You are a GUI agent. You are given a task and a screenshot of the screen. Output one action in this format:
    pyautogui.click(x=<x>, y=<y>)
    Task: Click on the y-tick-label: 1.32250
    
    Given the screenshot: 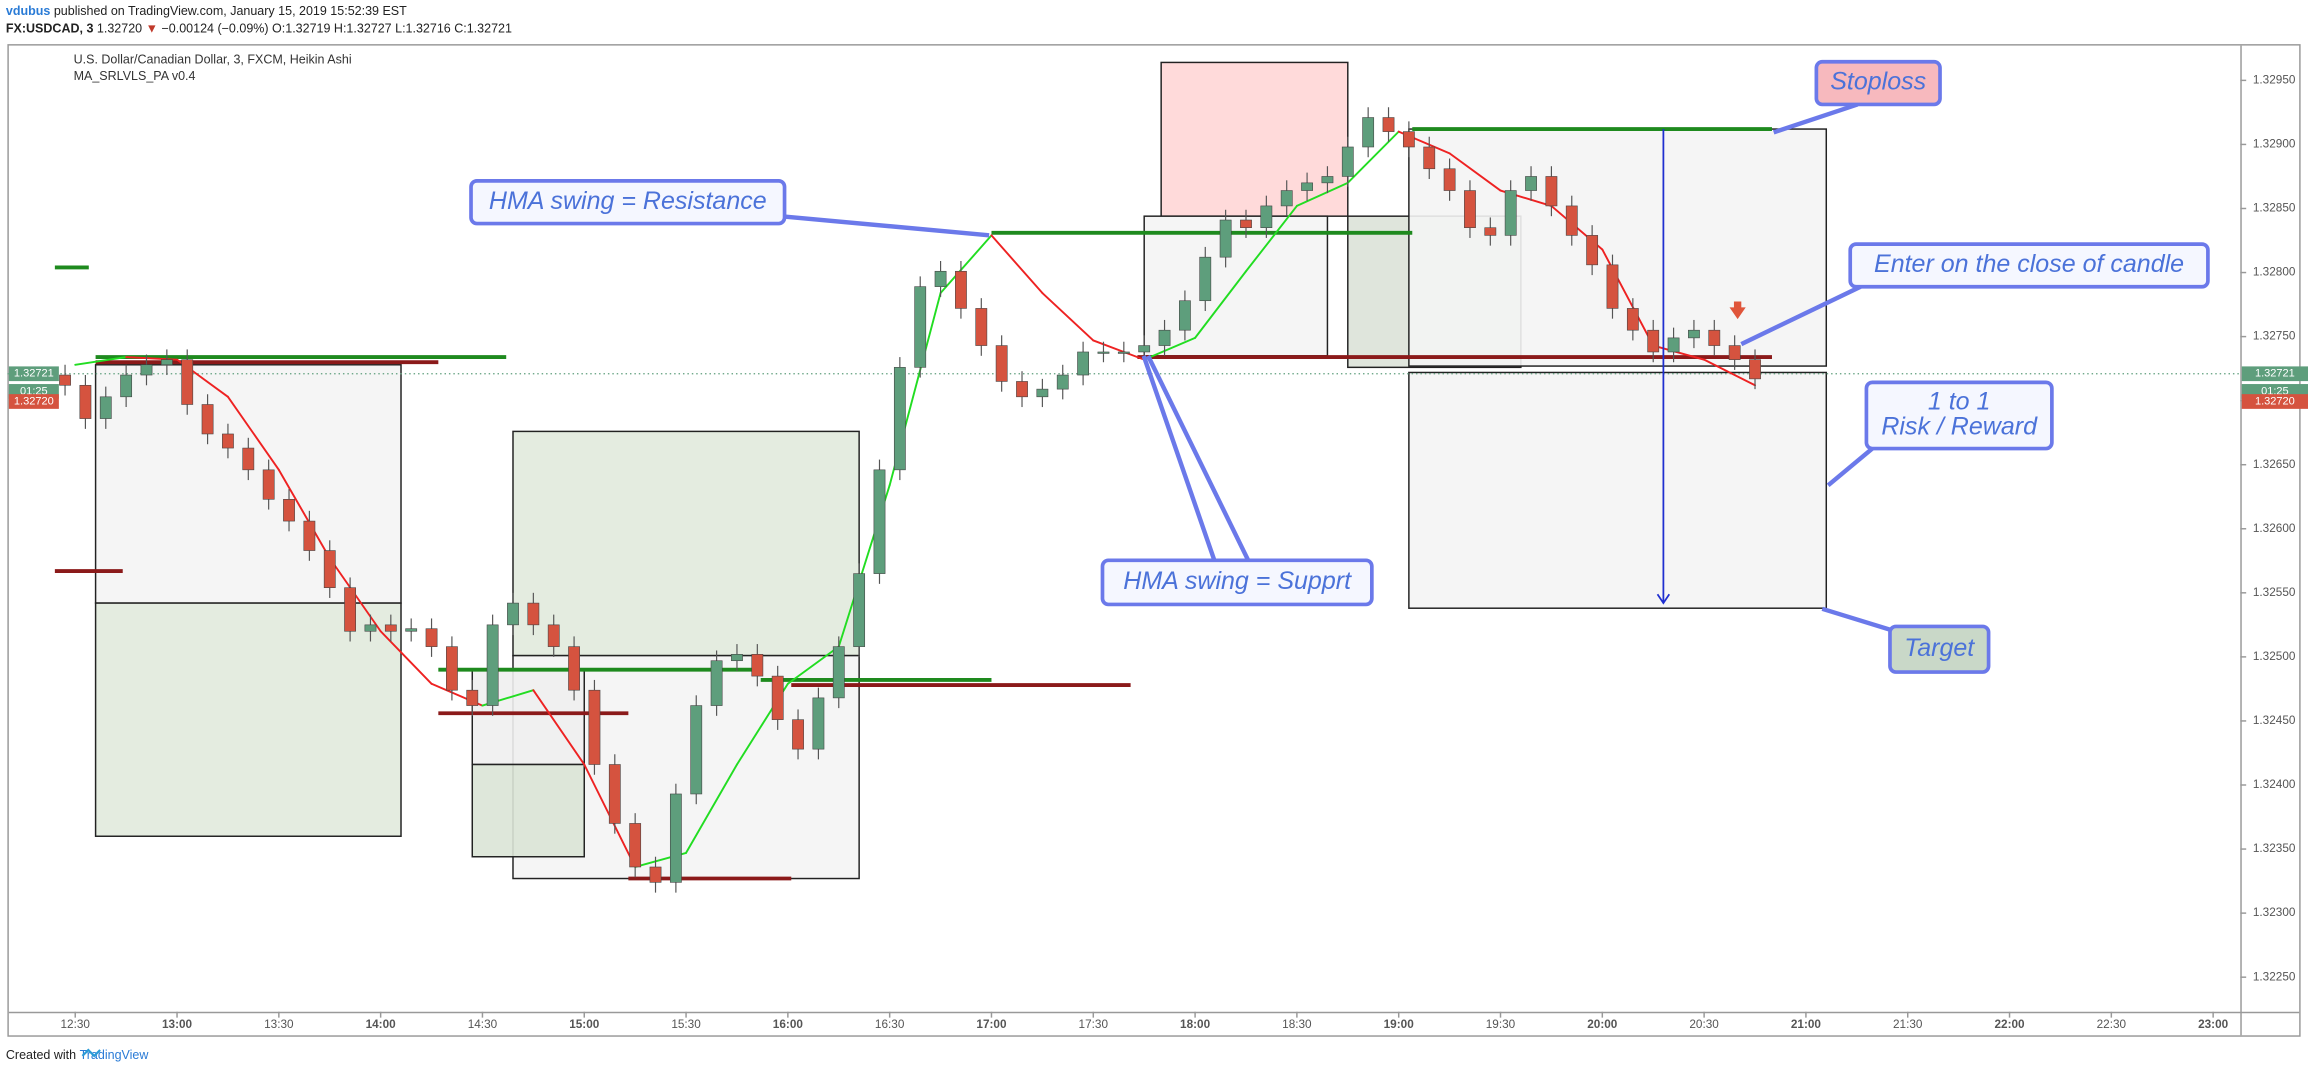 What is the action you would take?
    pyautogui.click(x=2274, y=976)
    